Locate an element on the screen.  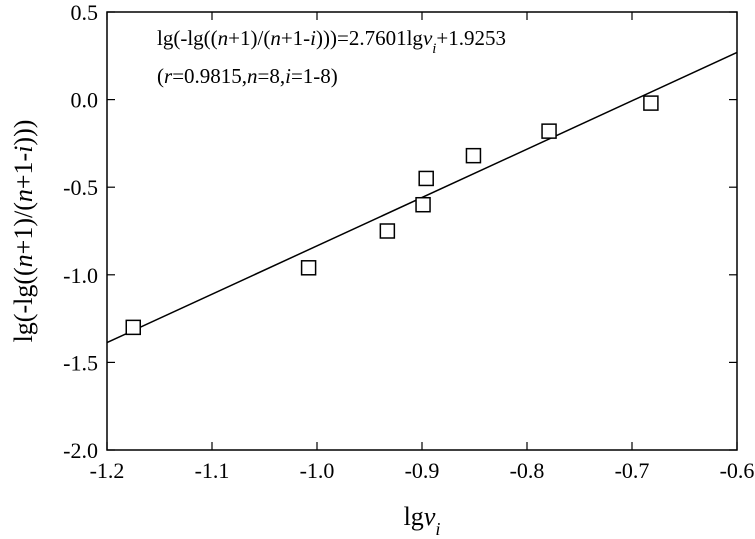
x-tick-label: -0.8 is located at coordinates (527, 470).